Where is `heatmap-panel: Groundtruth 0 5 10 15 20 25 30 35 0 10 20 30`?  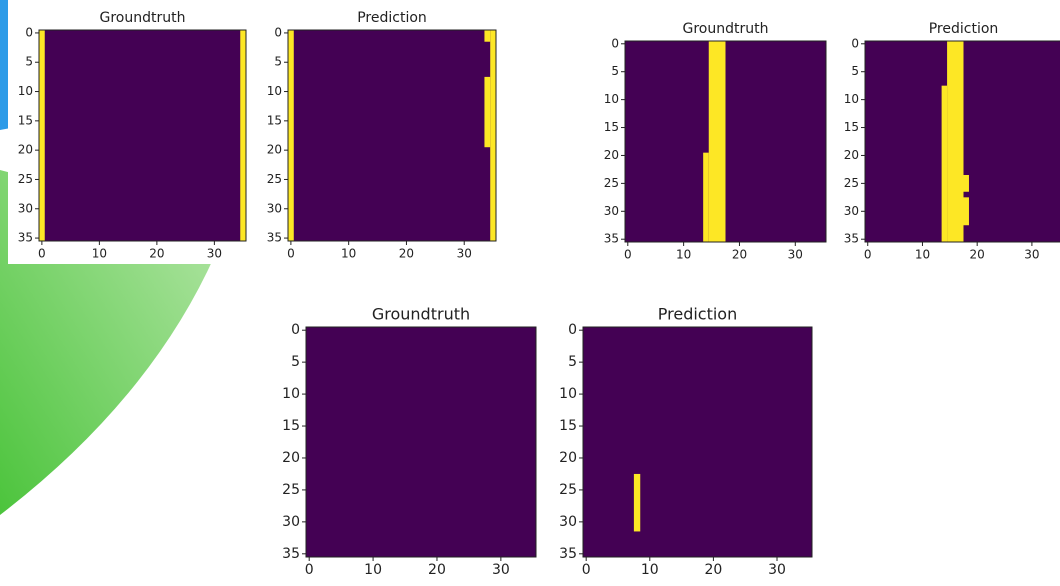 heatmap-panel: Groundtruth 0 5 10 15 20 25 30 35 0 10 20 30 is located at coordinates (409, 441).